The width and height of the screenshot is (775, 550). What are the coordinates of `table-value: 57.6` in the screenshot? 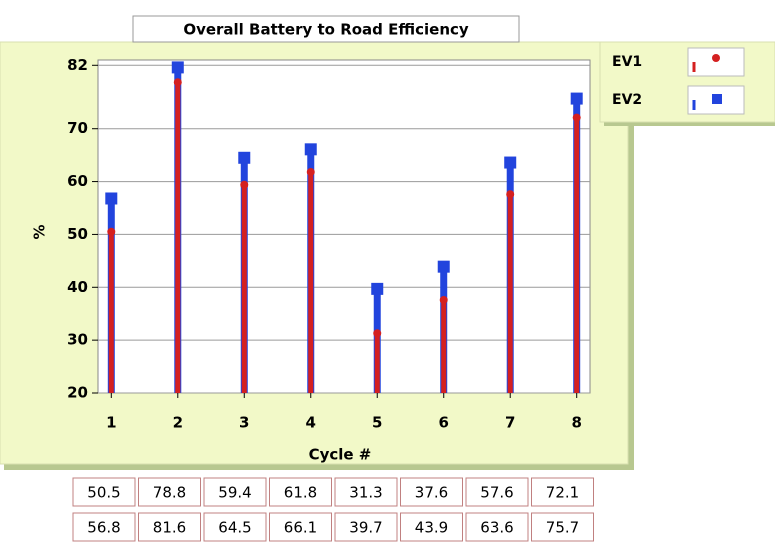 It's located at (496, 493).